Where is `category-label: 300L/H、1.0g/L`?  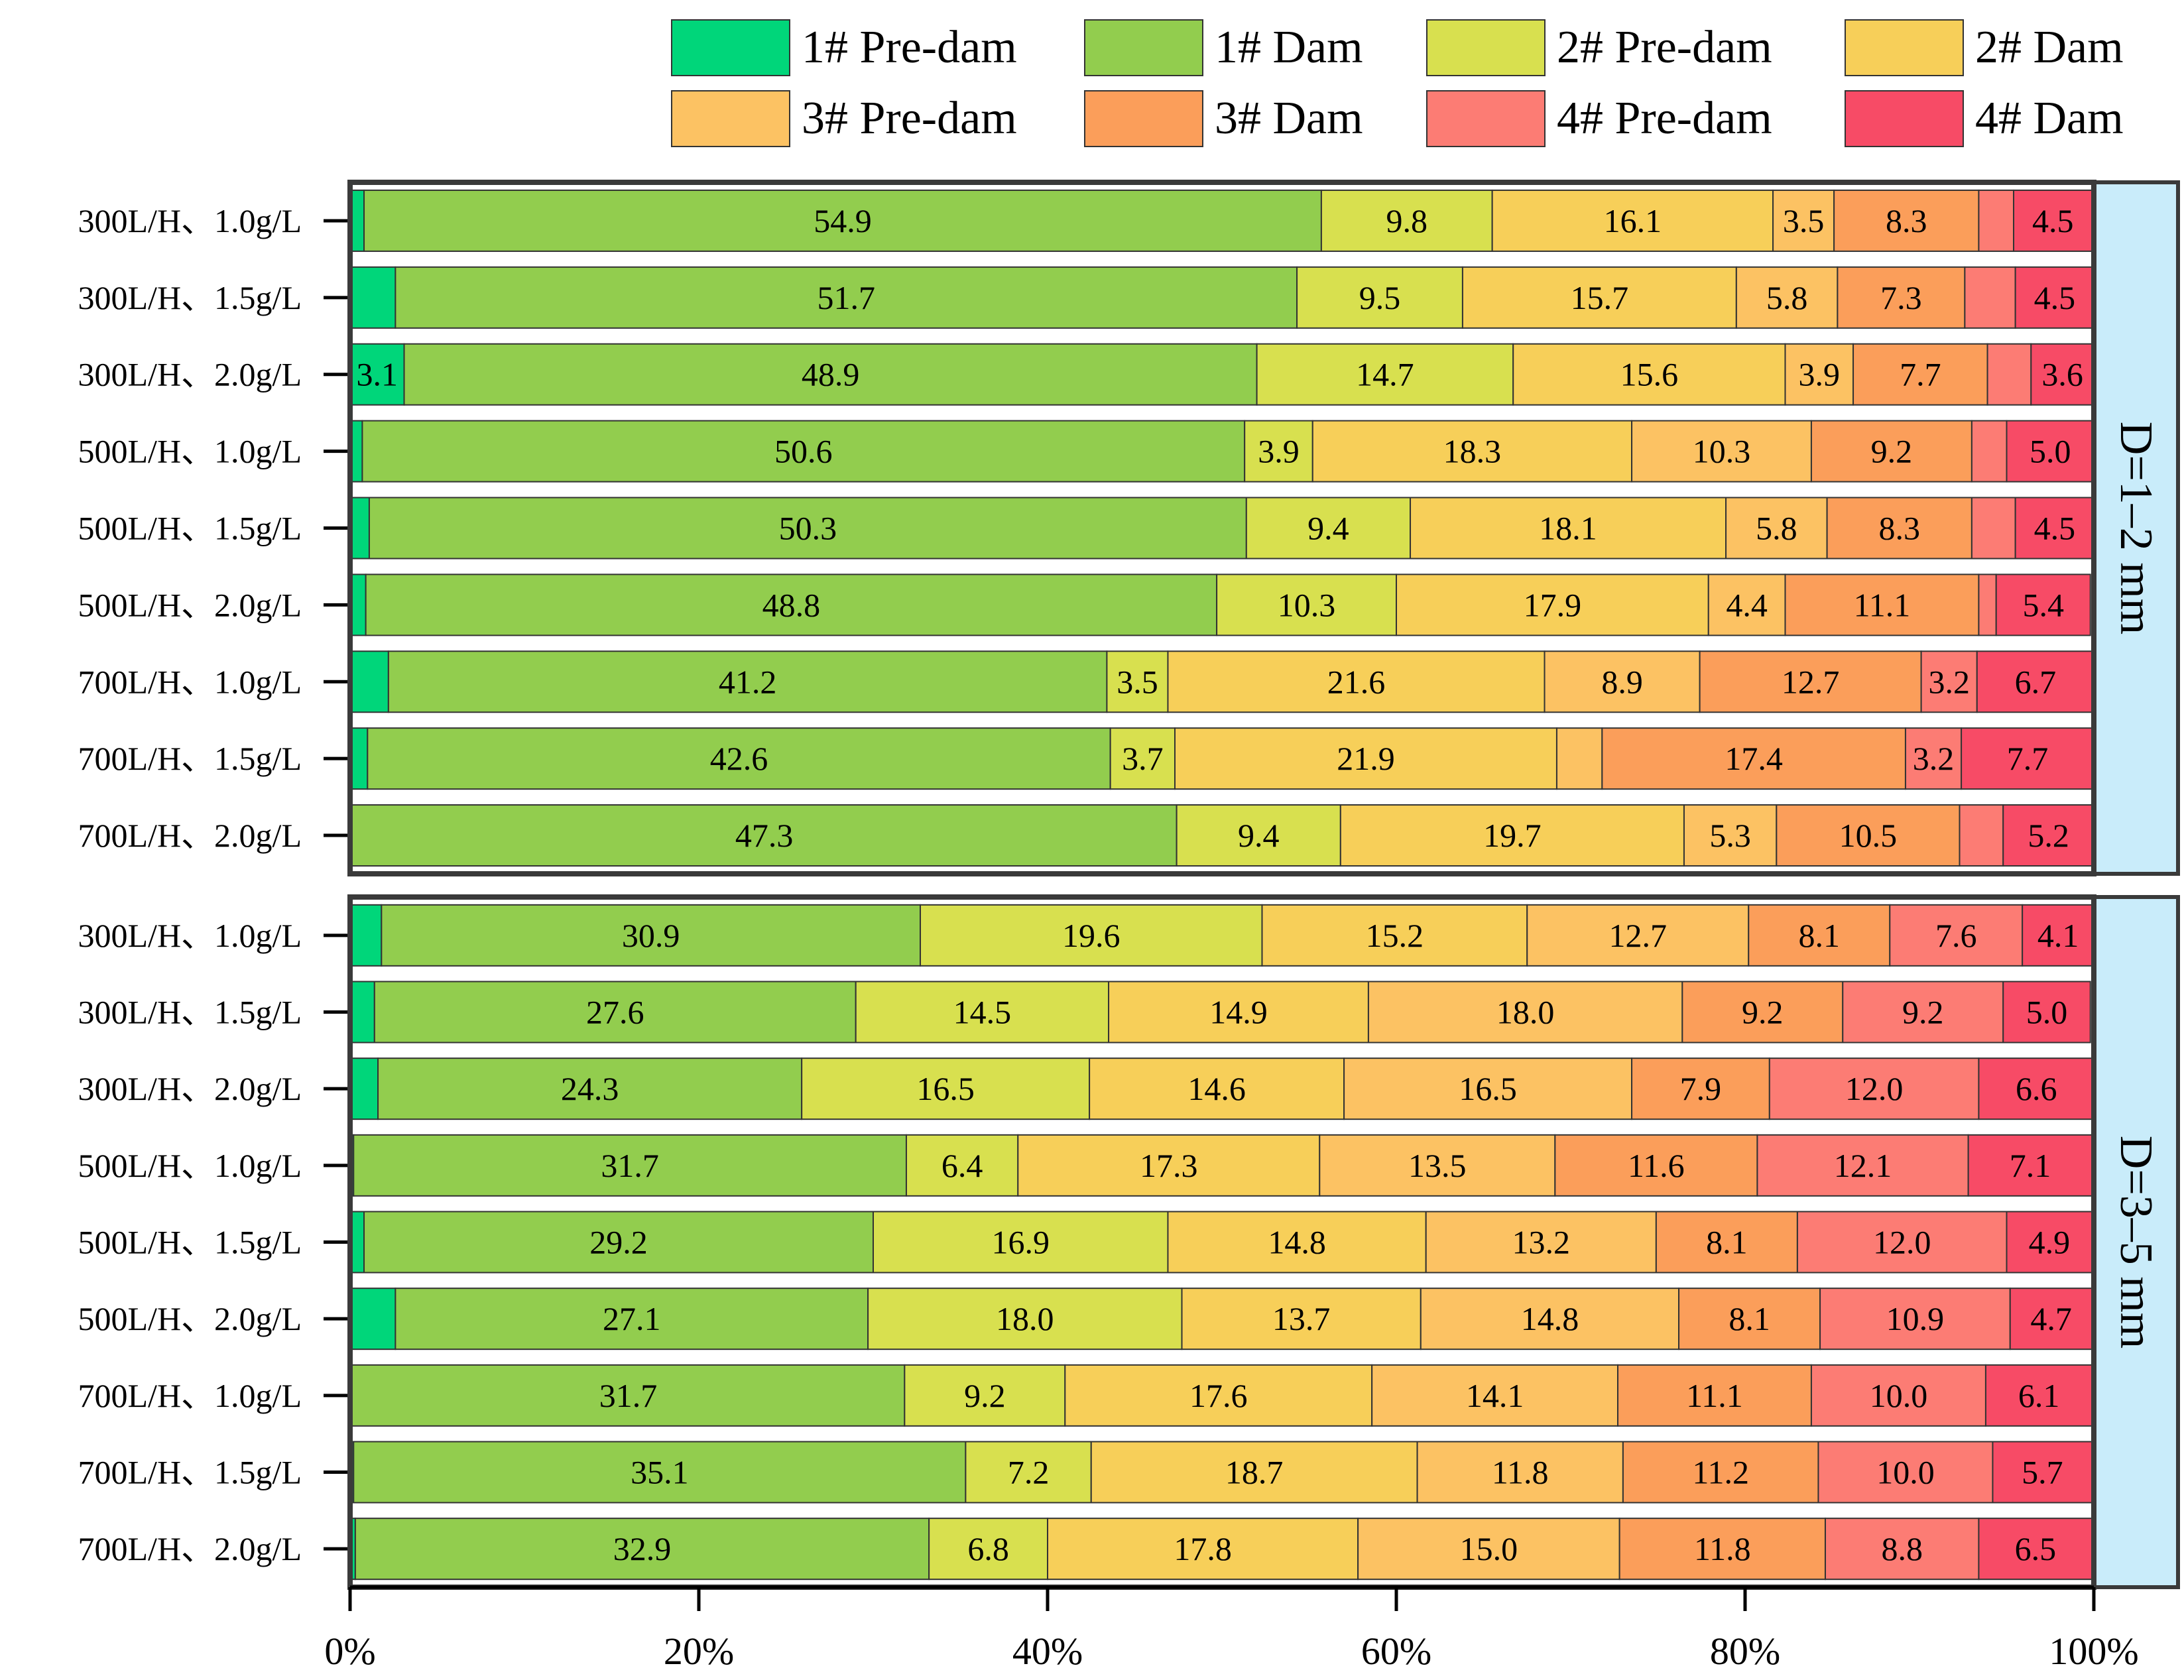
category-label: 300L/H、1.0g/L is located at coordinates (190, 935).